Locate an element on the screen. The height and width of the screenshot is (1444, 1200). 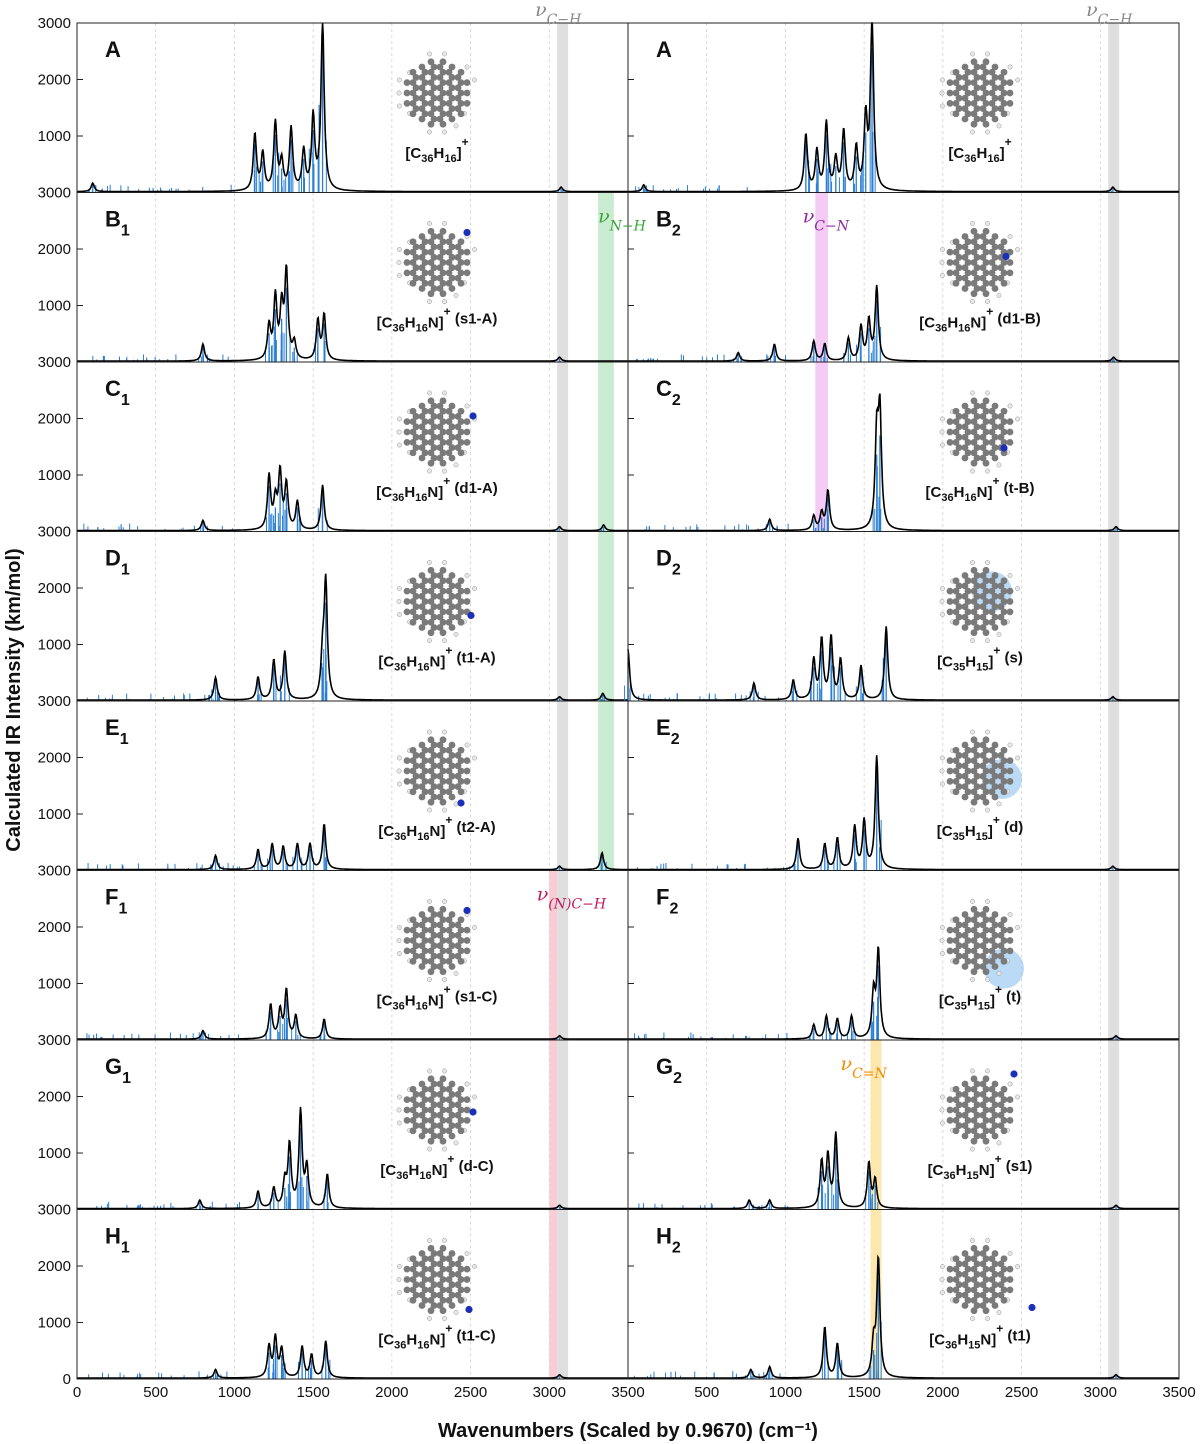
x-tick-label: 1500 is located at coordinates (312, 1392).